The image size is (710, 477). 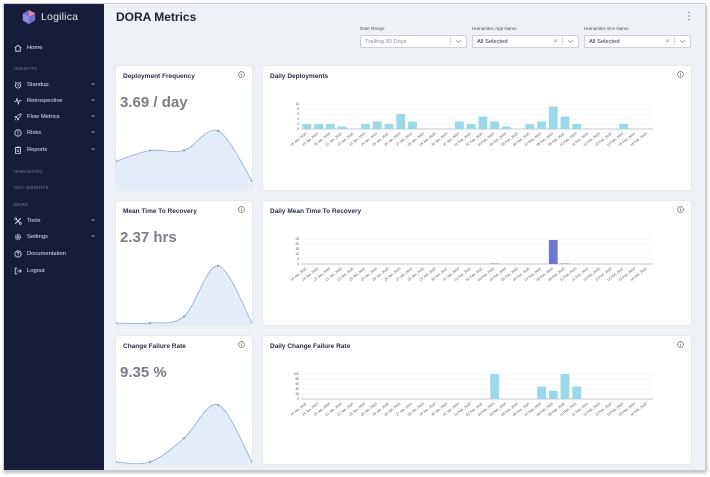 I want to click on y-tick-label: 0, so click(x=298, y=264).